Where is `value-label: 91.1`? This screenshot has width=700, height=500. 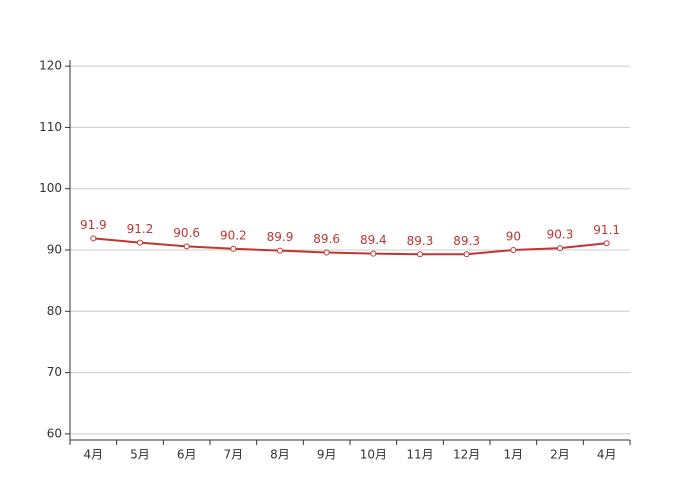 value-label: 91.1 is located at coordinates (606, 230).